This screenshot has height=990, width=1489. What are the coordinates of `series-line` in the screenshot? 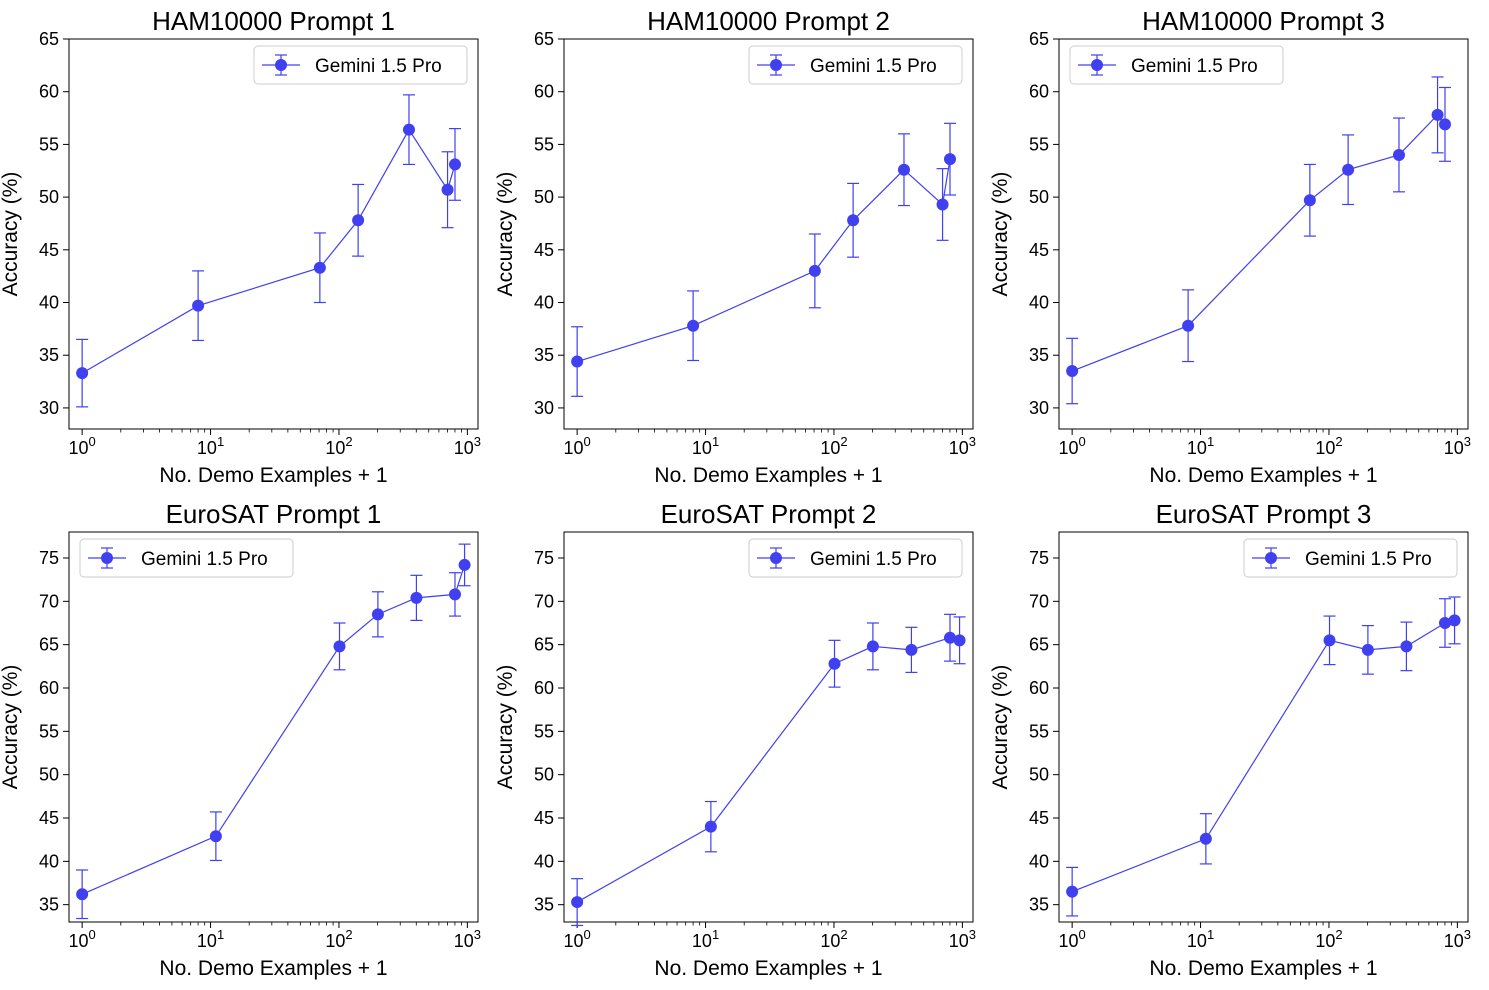 It's located at (1263, 756).